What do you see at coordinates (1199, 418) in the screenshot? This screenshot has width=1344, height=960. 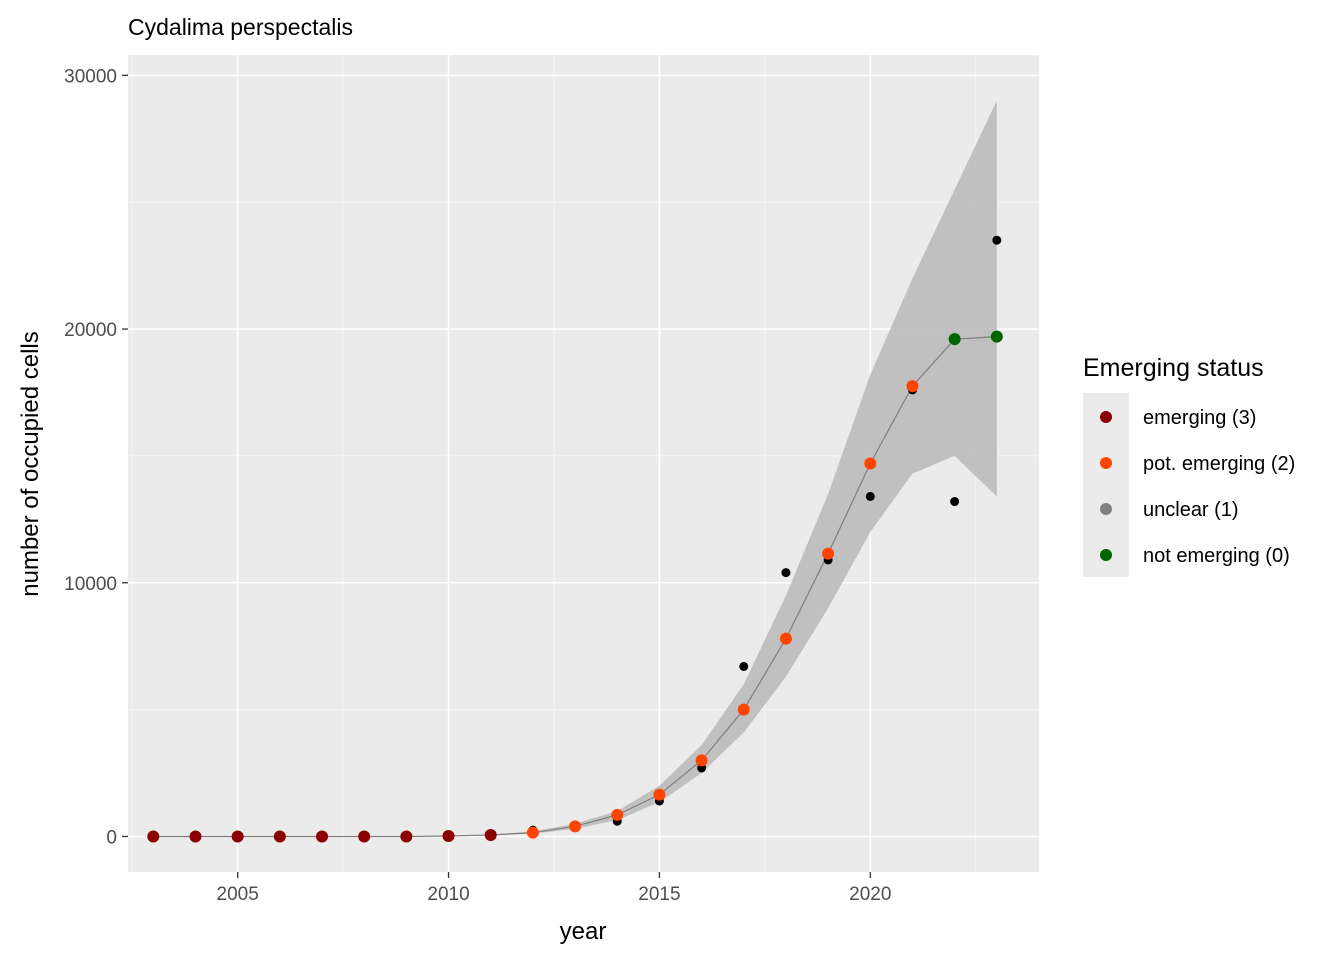 I see `legend-item-label: emerging (3)` at bounding box center [1199, 418].